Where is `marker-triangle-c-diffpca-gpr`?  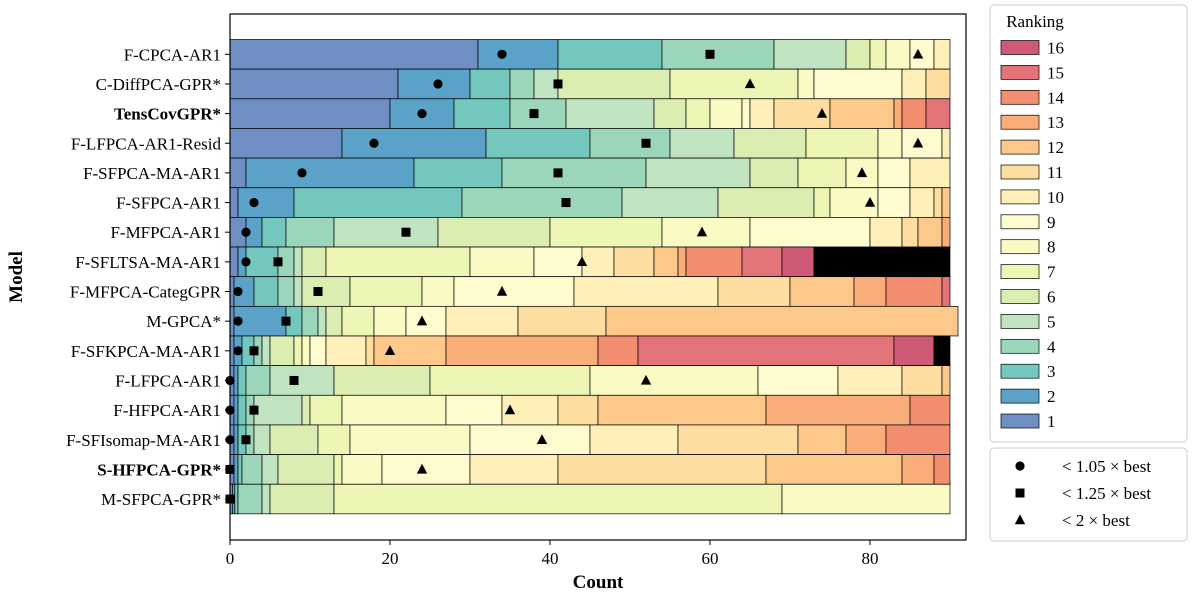 marker-triangle-c-diffpca-gpr is located at coordinates (750, 83).